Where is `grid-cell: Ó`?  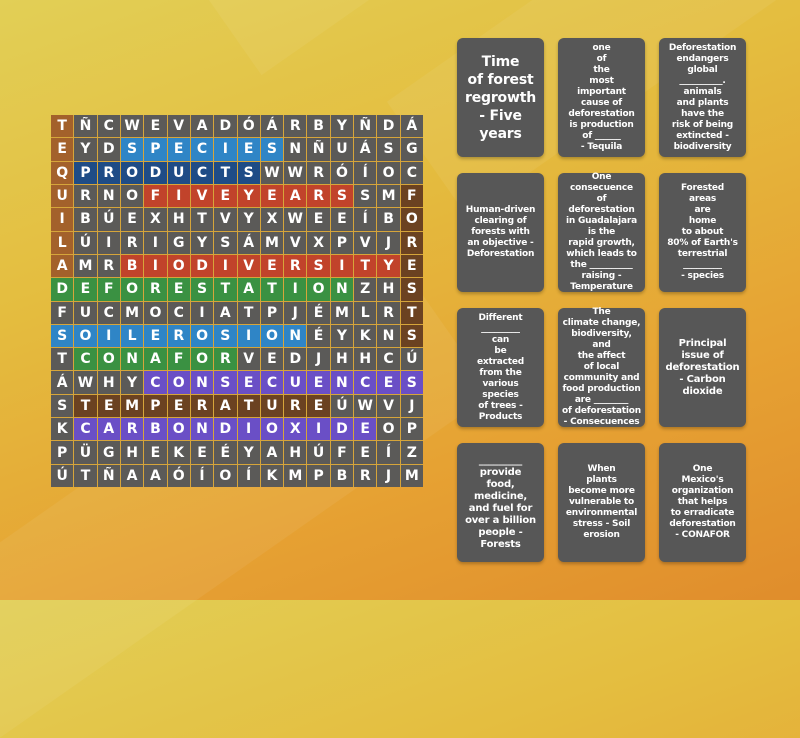 grid-cell: Ó is located at coordinates (342, 172).